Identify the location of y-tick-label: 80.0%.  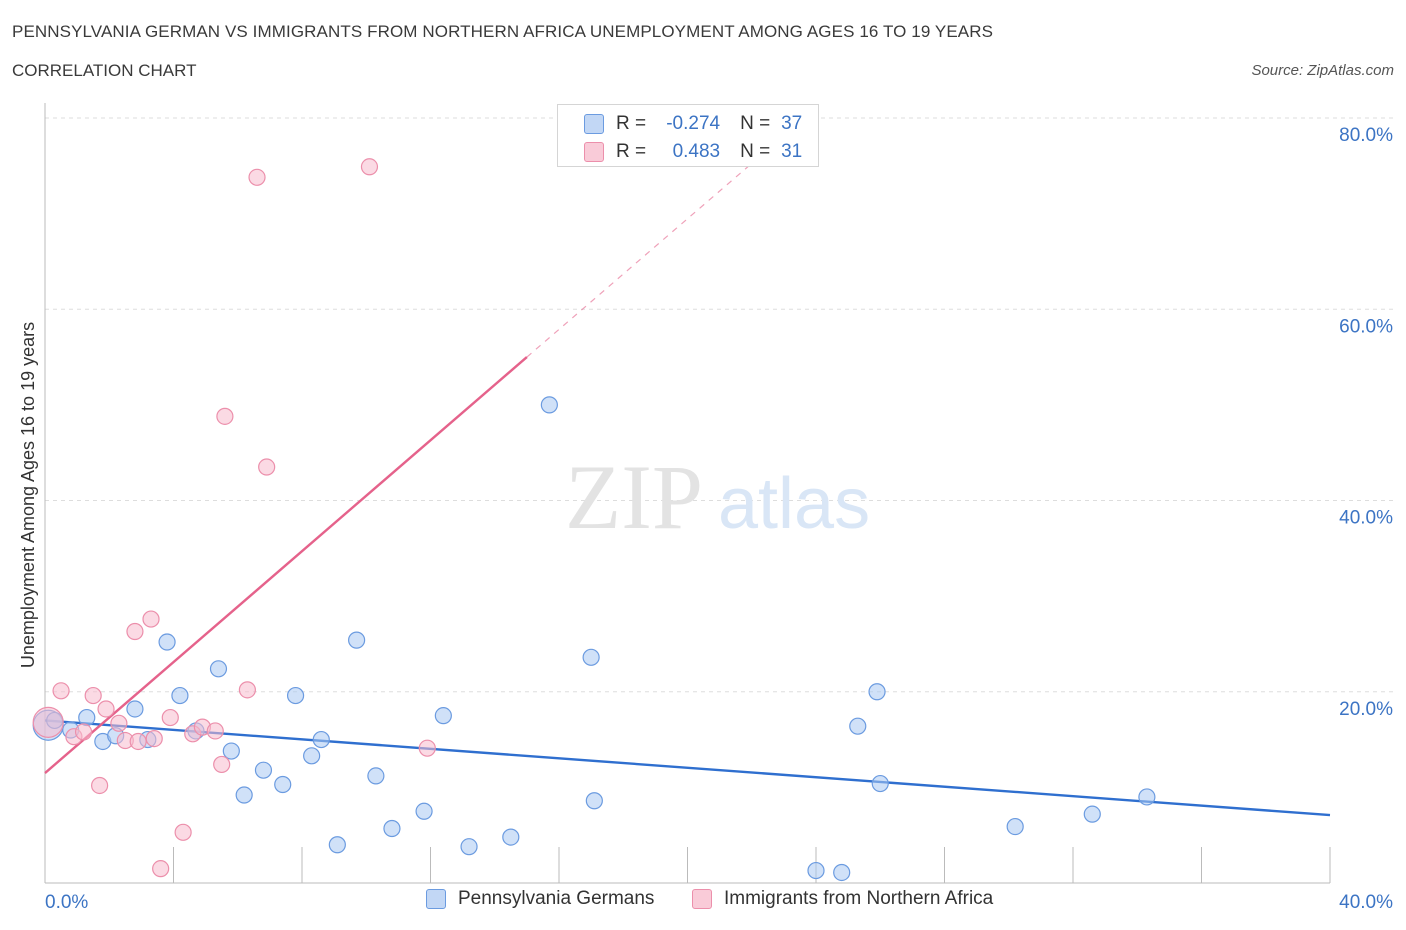
(1366, 135).